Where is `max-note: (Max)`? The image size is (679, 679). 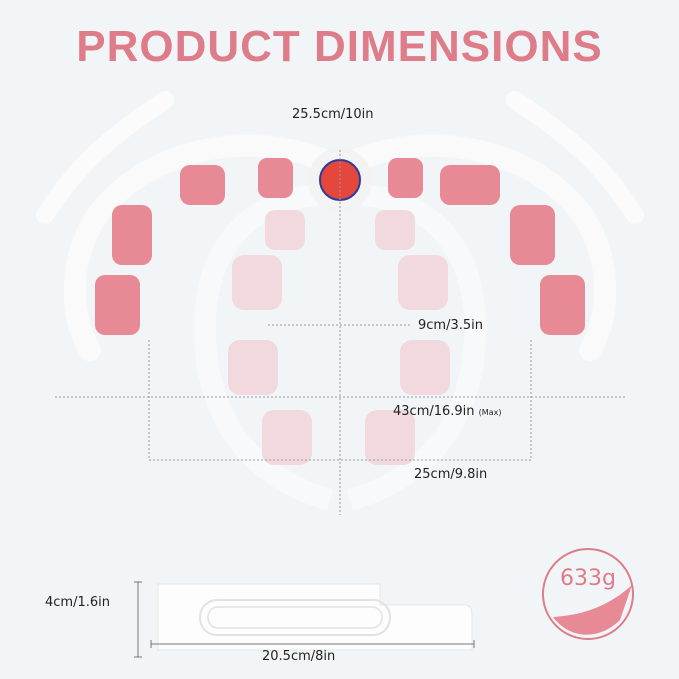 max-note: (Max) is located at coordinates (490, 412).